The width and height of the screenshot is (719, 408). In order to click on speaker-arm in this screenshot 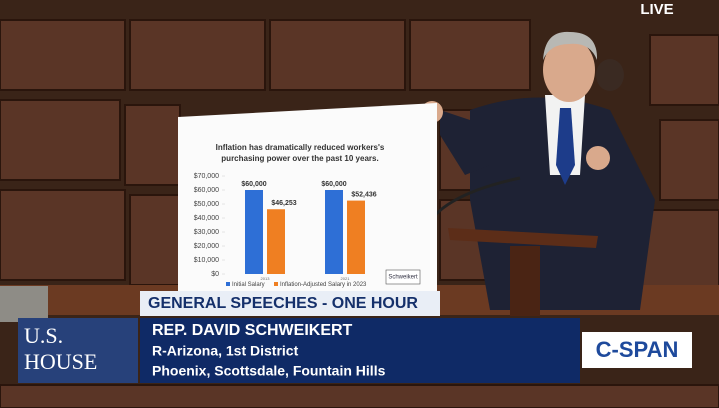, I will do `click(465, 142)`.